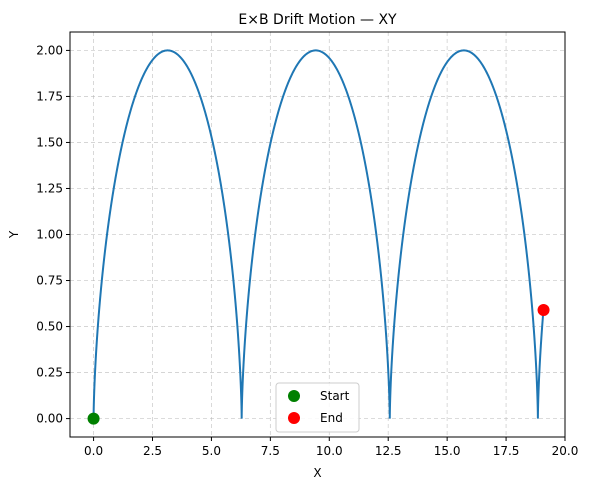 Image resolution: width=589 pixels, height=490 pixels. What do you see at coordinates (49, 188) in the screenshot?
I see `y-tick-label: 1.25` at bounding box center [49, 188].